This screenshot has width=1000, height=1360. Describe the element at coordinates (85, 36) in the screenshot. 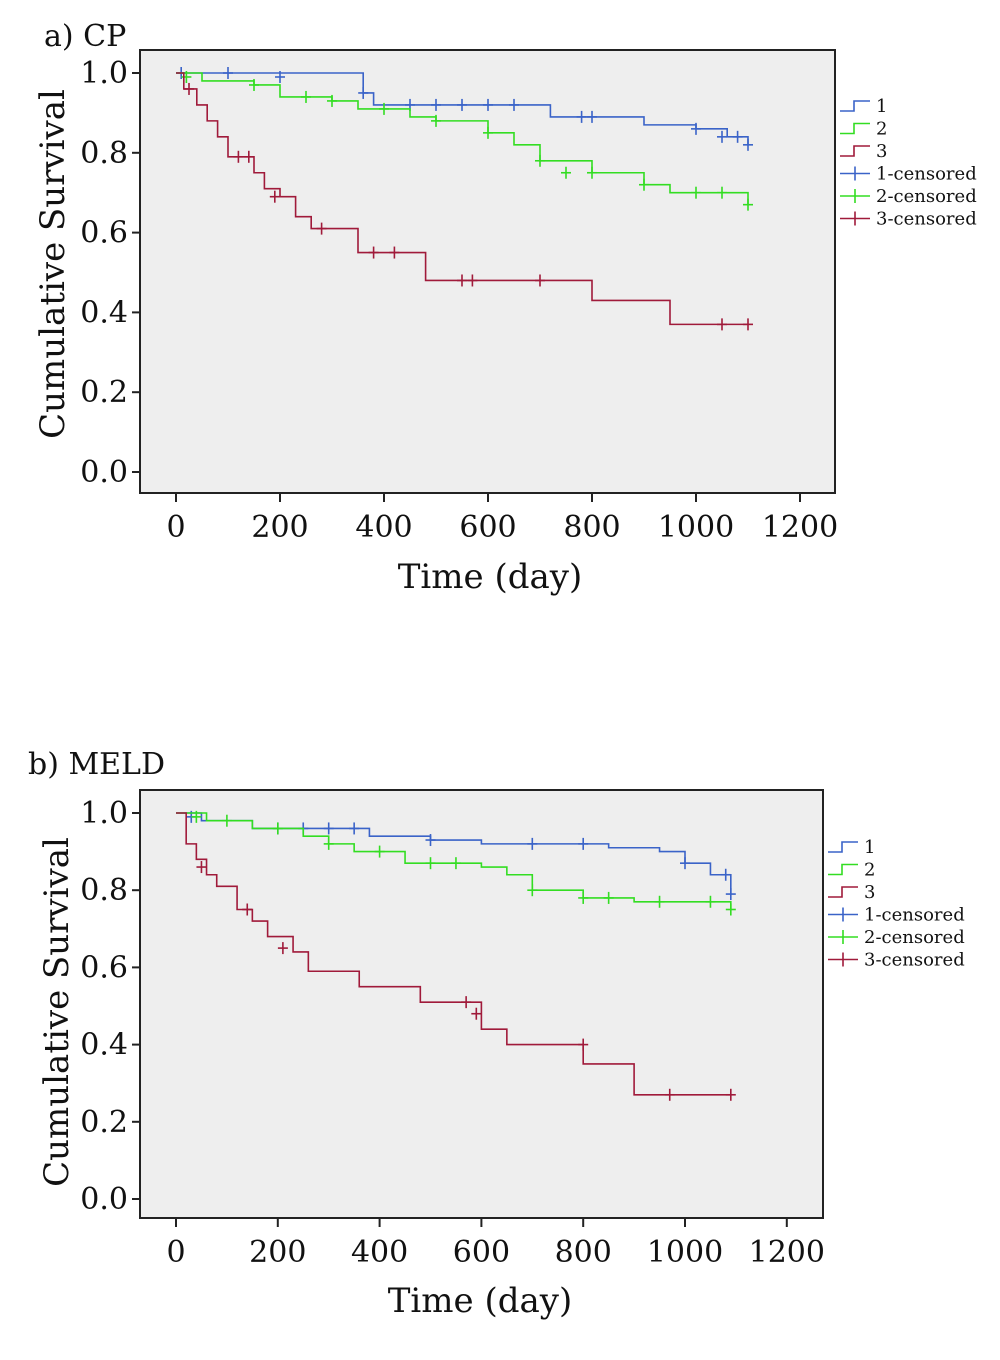

I see `chart-title: a) CP` at that location.